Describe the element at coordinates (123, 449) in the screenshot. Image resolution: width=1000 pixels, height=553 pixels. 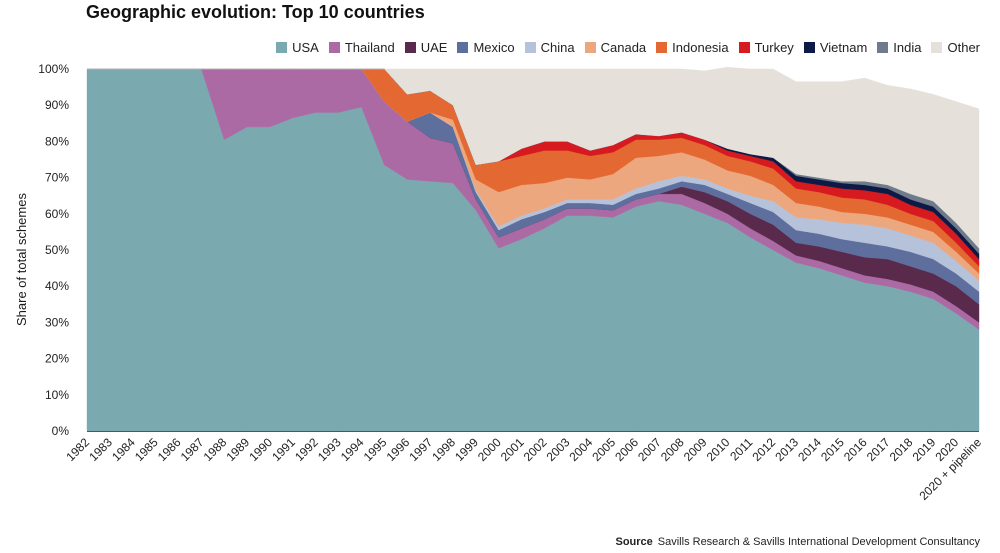
I see `x-tick-label: 1984` at that location.